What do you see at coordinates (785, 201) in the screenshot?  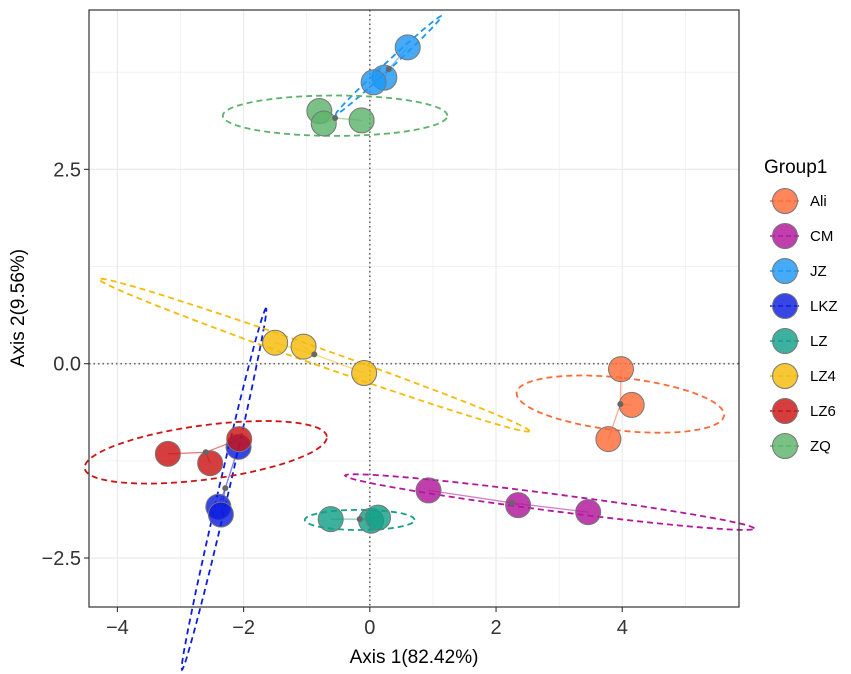 I see `legend-key-ali` at bounding box center [785, 201].